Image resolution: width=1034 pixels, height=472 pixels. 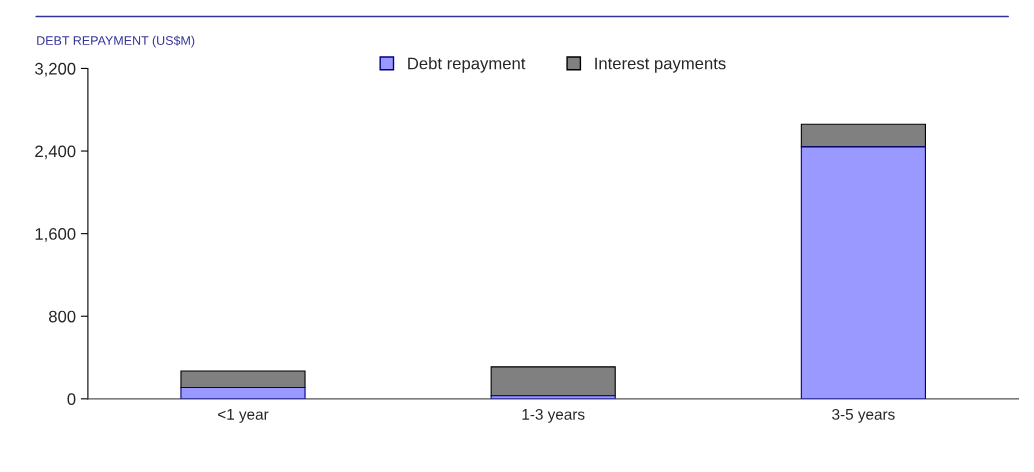 What do you see at coordinates (863, 415) in the screenshot?
I see `x-tick-label: 3-5 years` at bounding box center [863, 415].